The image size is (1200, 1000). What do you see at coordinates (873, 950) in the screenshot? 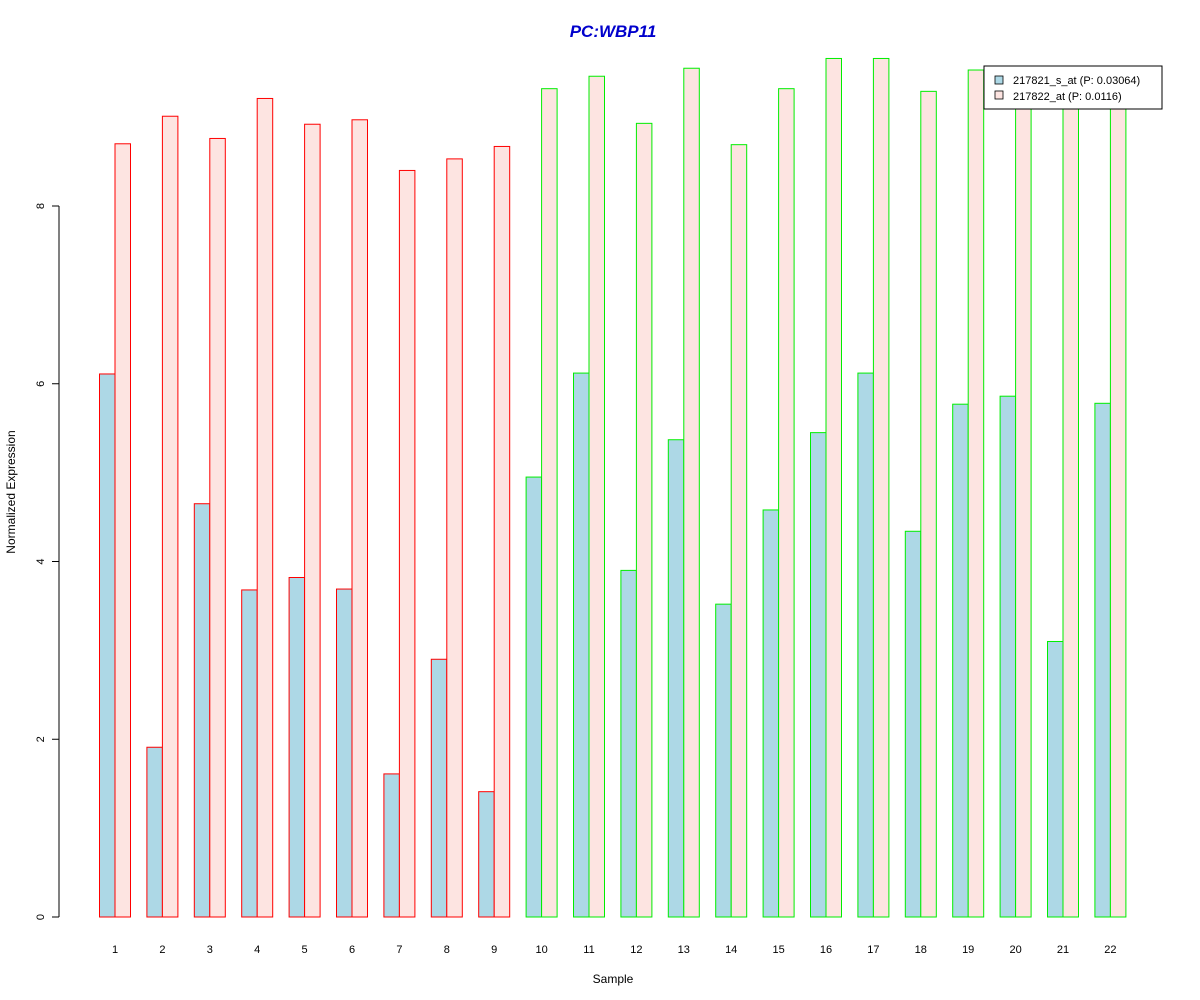
I see `x-tick-label: 17` at bounding box center [873, 950].